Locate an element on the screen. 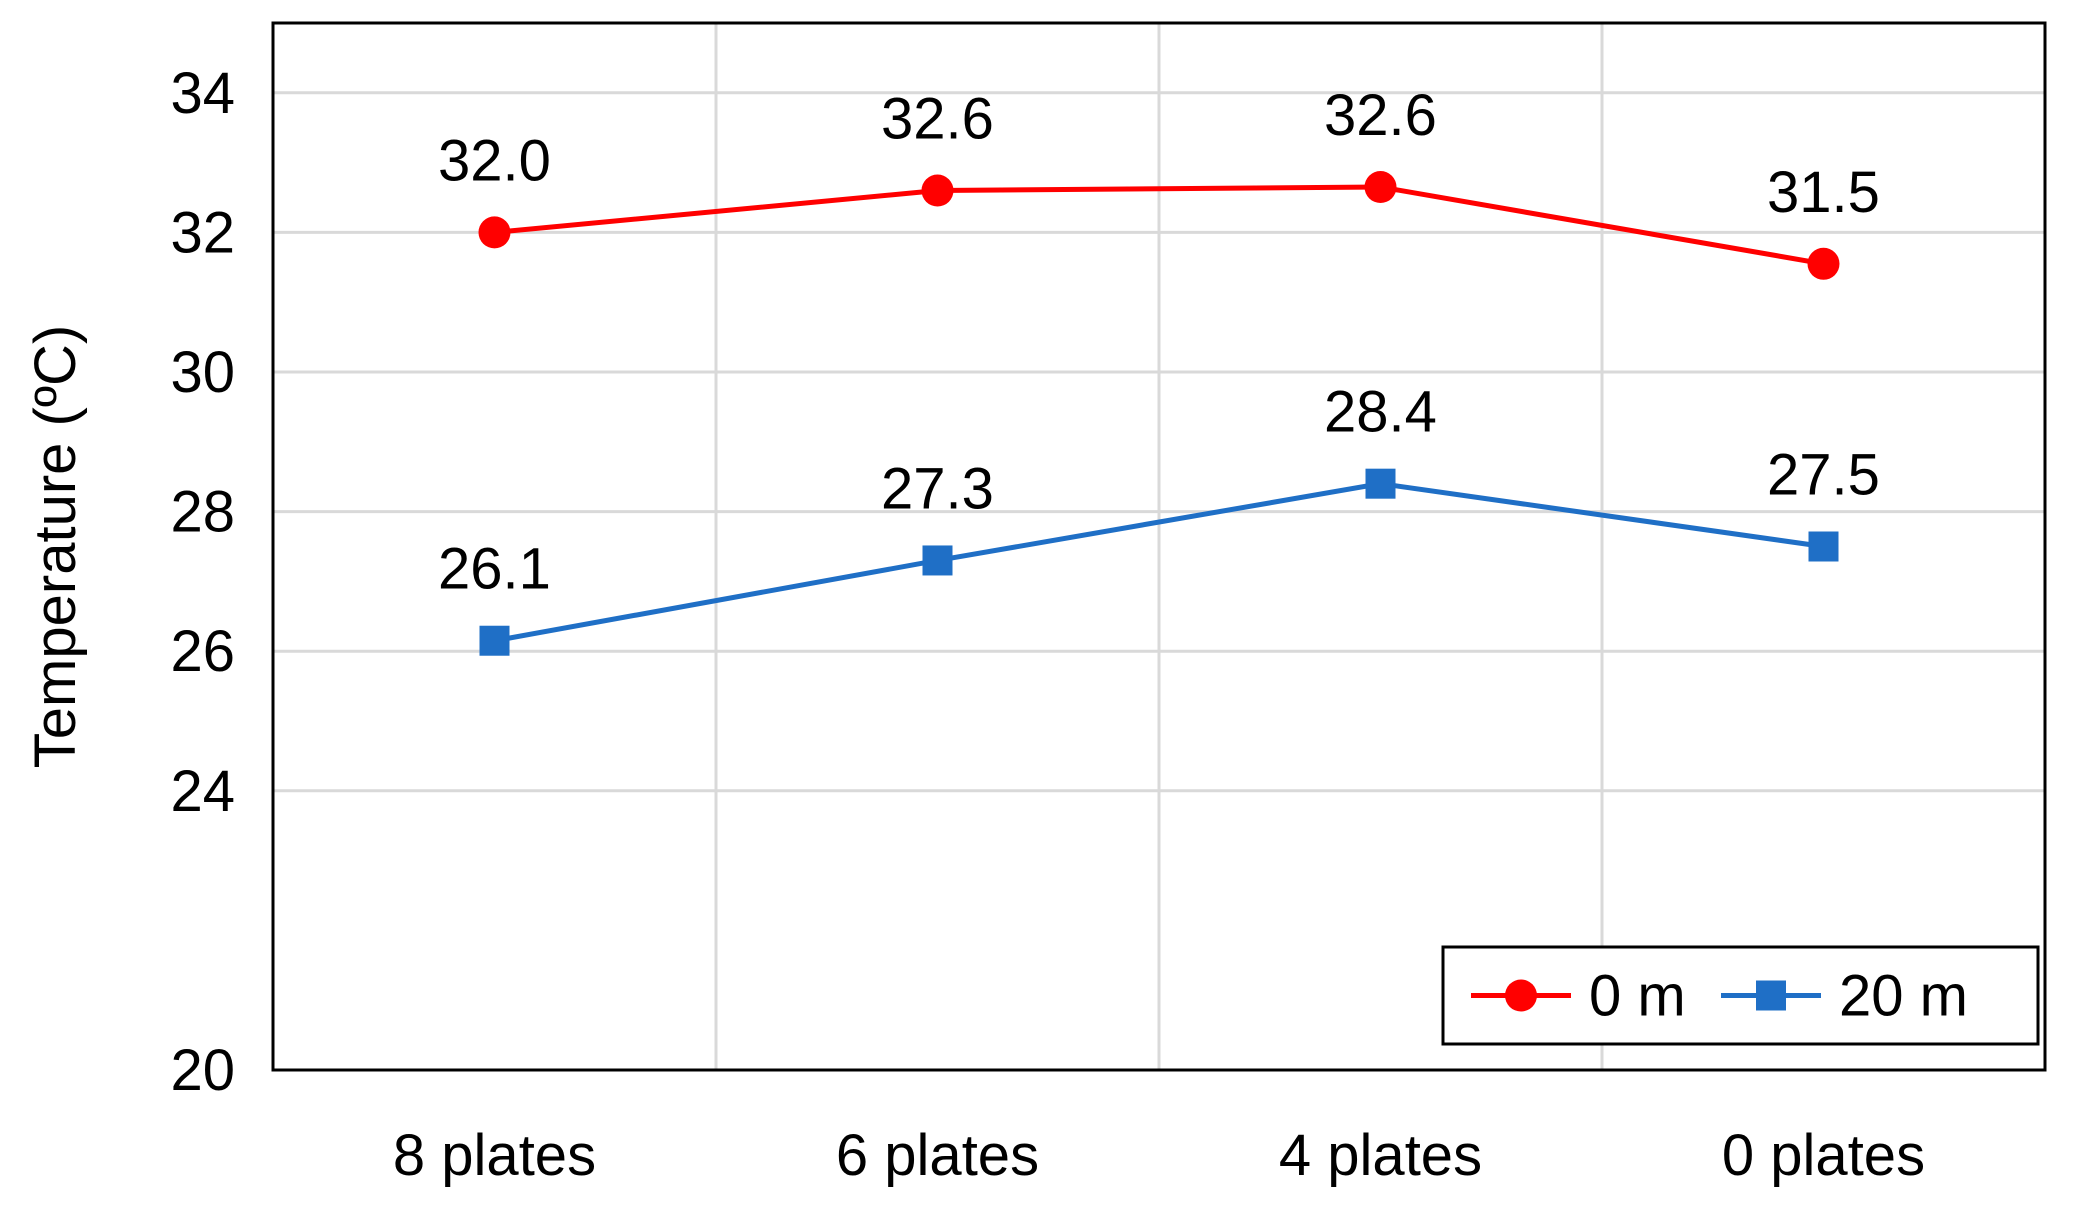 The image size is (2081, 1216). legend: 0 m 20 m is located at coordinates (1740, 995).